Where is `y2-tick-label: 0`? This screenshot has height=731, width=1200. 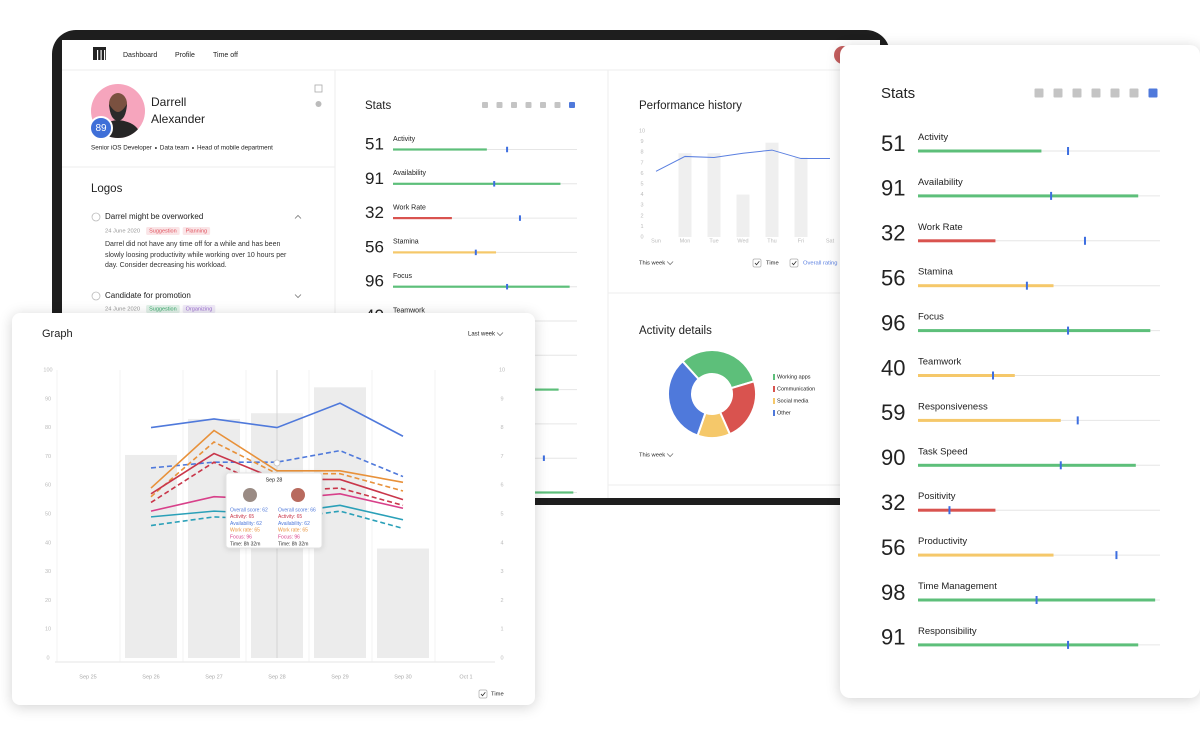 y2-tick-label: 0 is located at coordinates (501, 658).